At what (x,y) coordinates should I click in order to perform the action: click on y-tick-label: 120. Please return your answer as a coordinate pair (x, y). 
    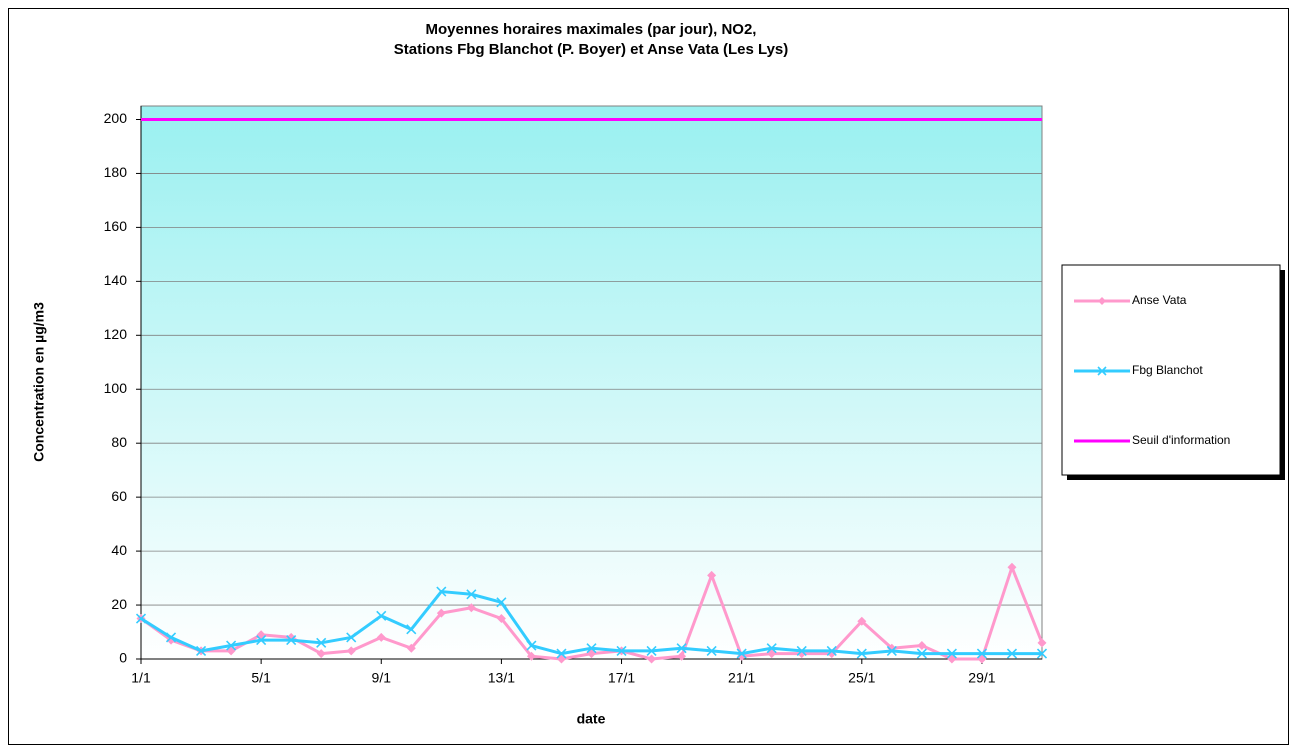
    Looking at the image, I should click on (116, 334).